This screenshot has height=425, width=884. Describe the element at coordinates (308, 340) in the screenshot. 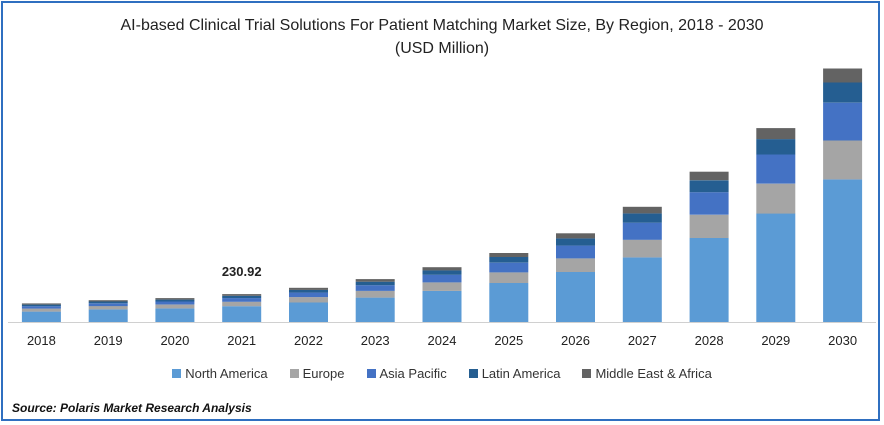

I see `x-tick-label-2022: 2022` at that location.